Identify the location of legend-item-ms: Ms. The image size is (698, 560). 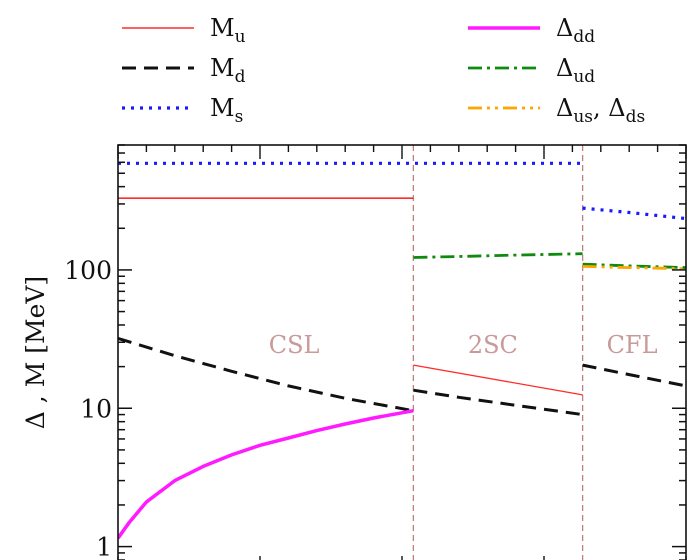
(182, 110).